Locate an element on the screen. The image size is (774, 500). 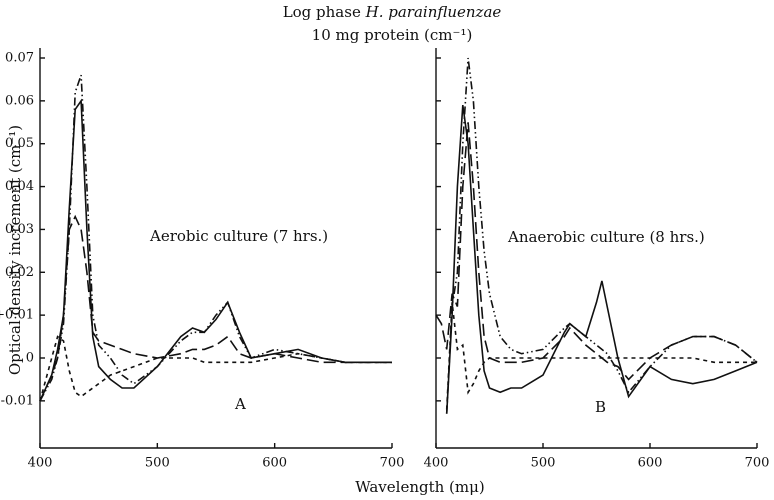
panel-label: A is located at coordinates (240, 404).